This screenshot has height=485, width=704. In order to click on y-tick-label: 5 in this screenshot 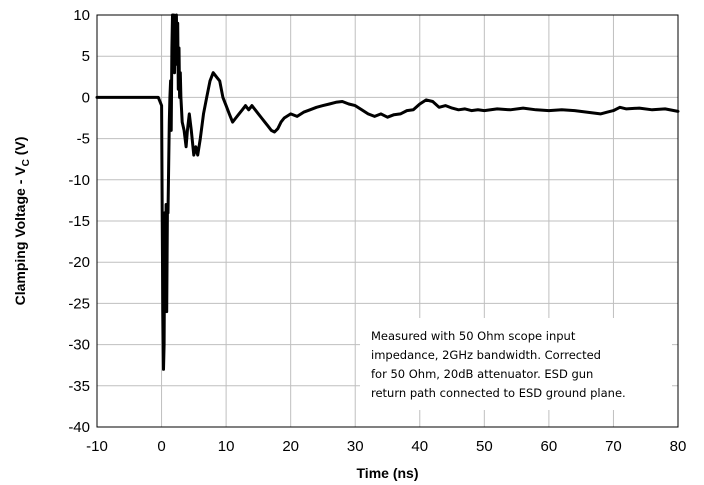, I will do `click(86, 56)`.